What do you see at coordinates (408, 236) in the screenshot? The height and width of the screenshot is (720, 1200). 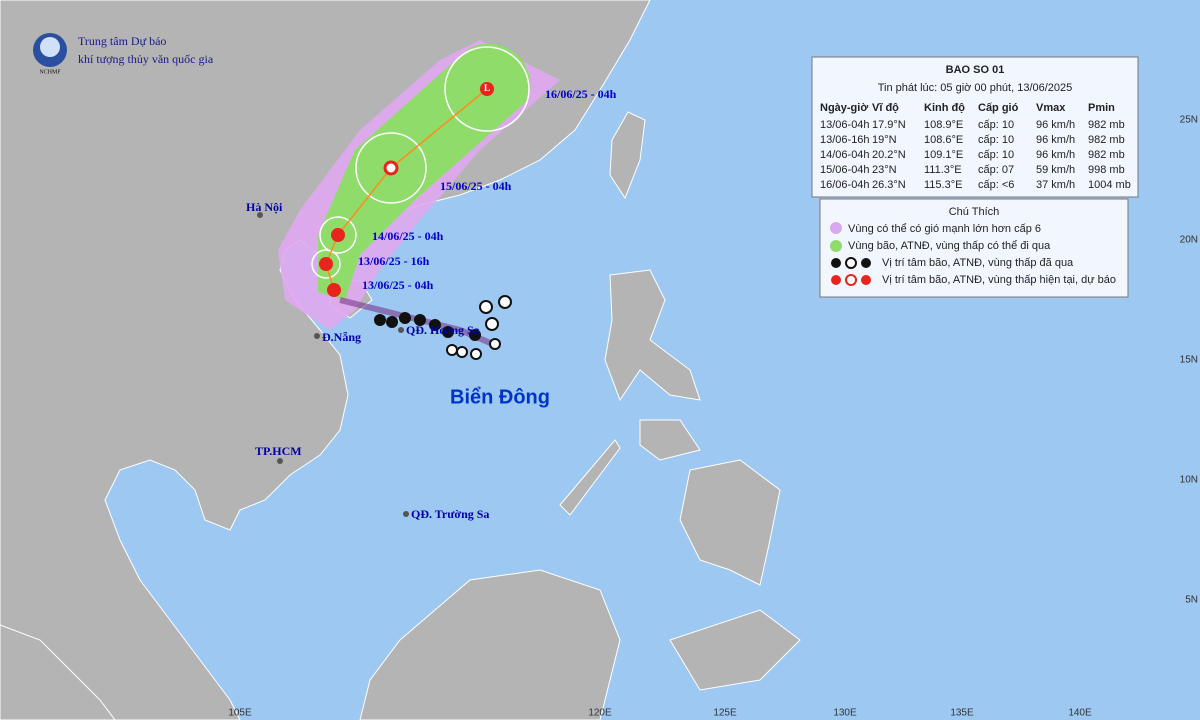 I see `map-label: 14/06/25 - 04h` at bounding box center [408, 236].